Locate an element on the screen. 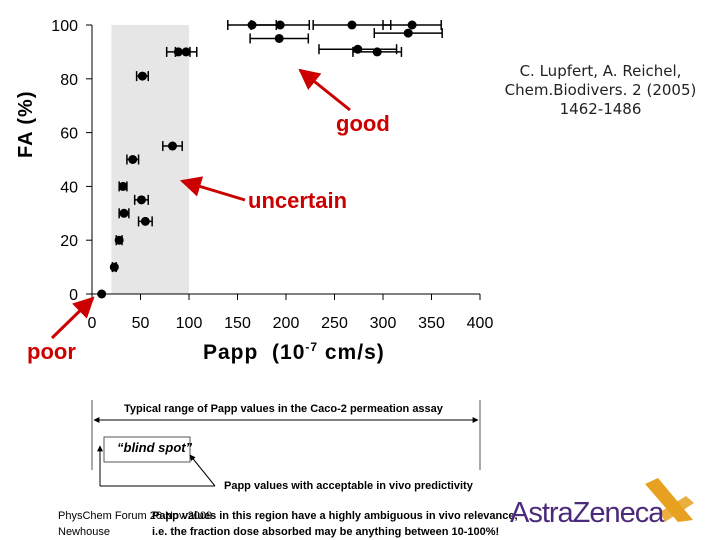 Image resolution: width=720 pixels, height=540 pixels. footer-source-line1: PhysChem Forum 26 Nov 2009 is located at coordinates (135, 516).